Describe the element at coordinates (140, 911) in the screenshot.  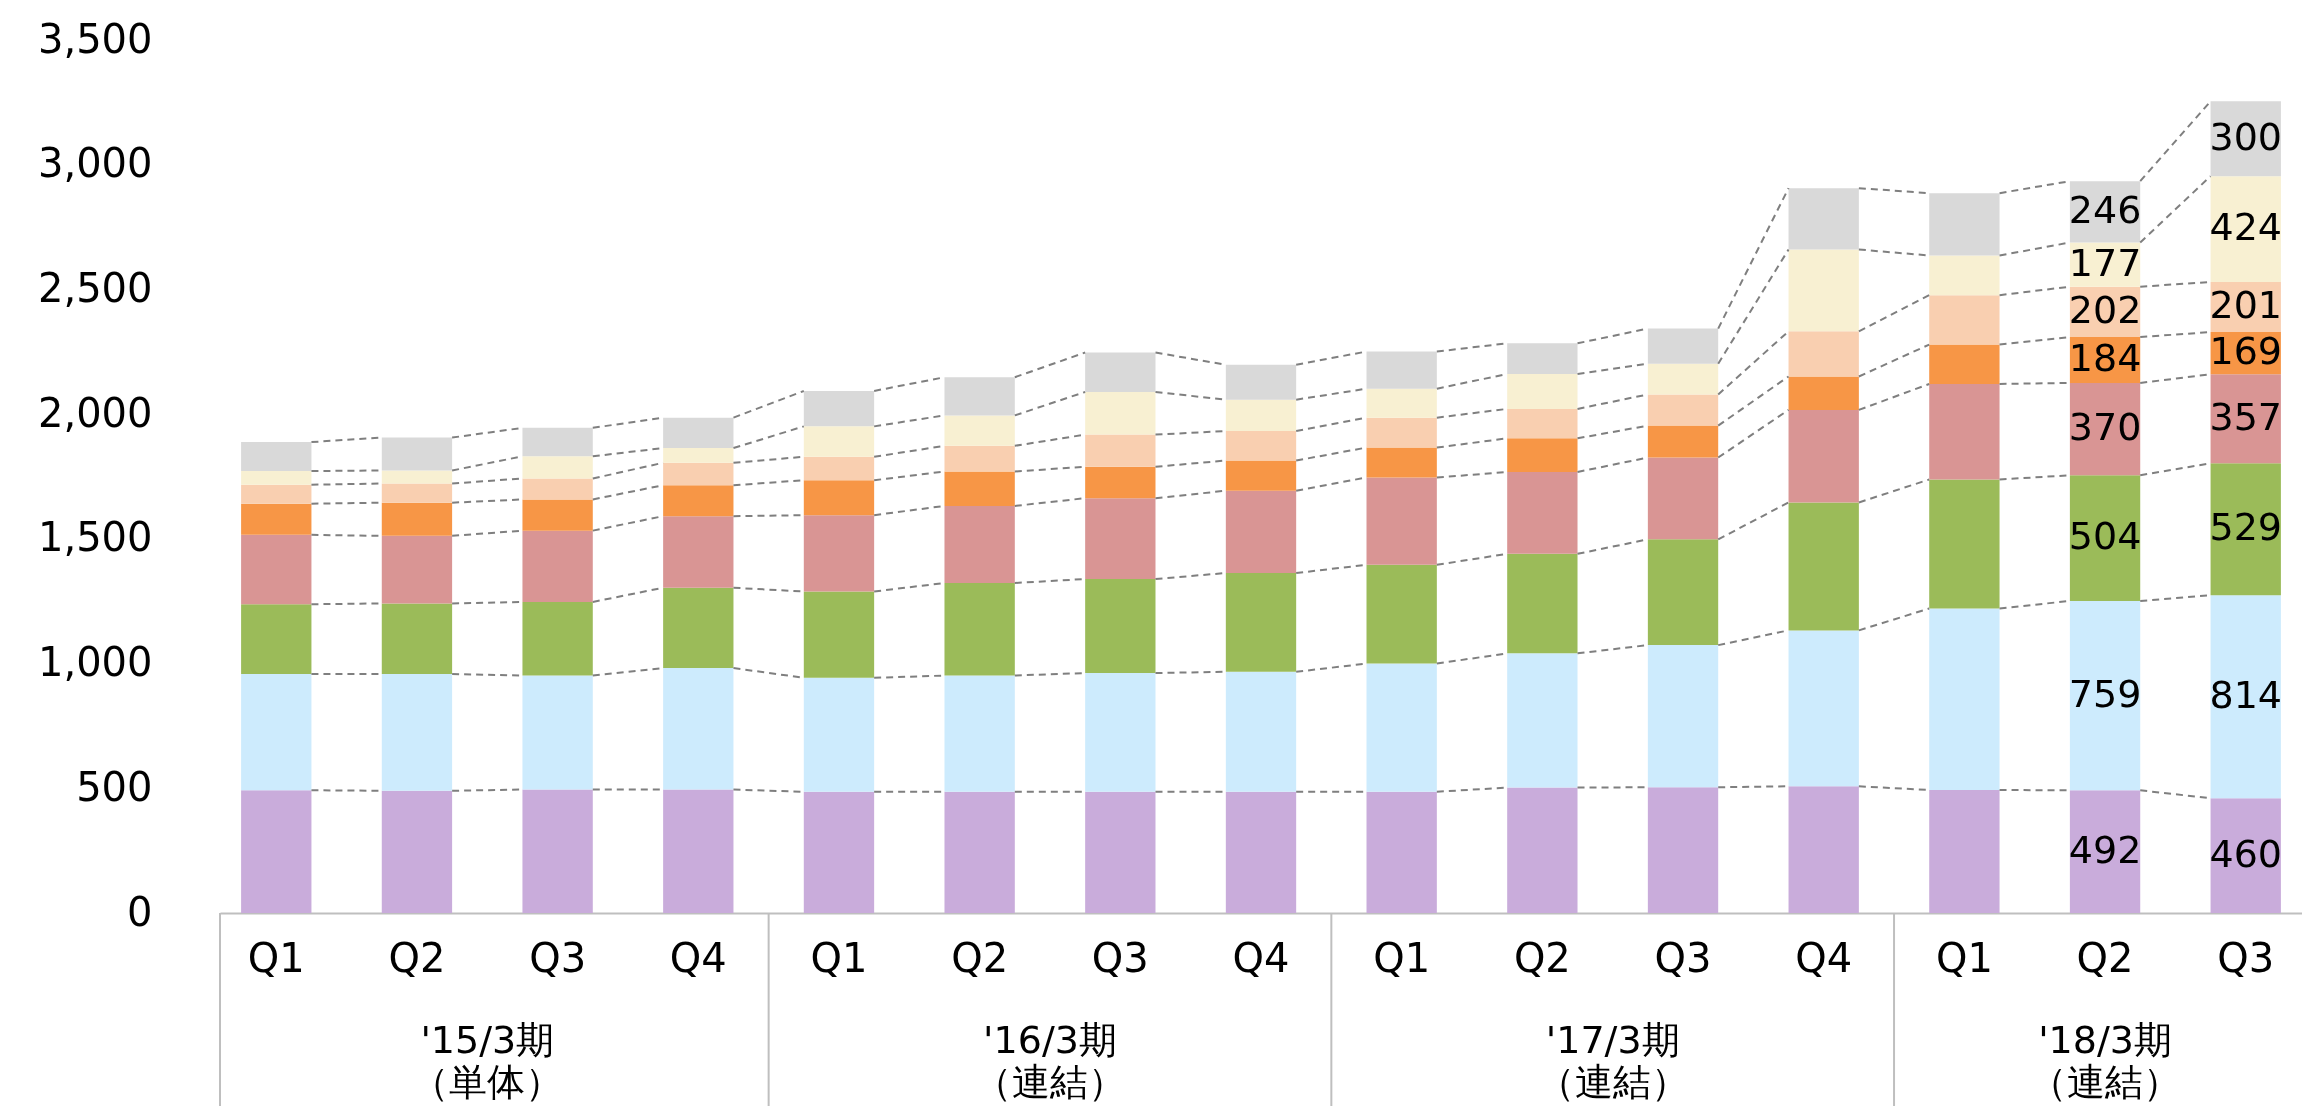
I see `y-tick-label: 0` at that location.